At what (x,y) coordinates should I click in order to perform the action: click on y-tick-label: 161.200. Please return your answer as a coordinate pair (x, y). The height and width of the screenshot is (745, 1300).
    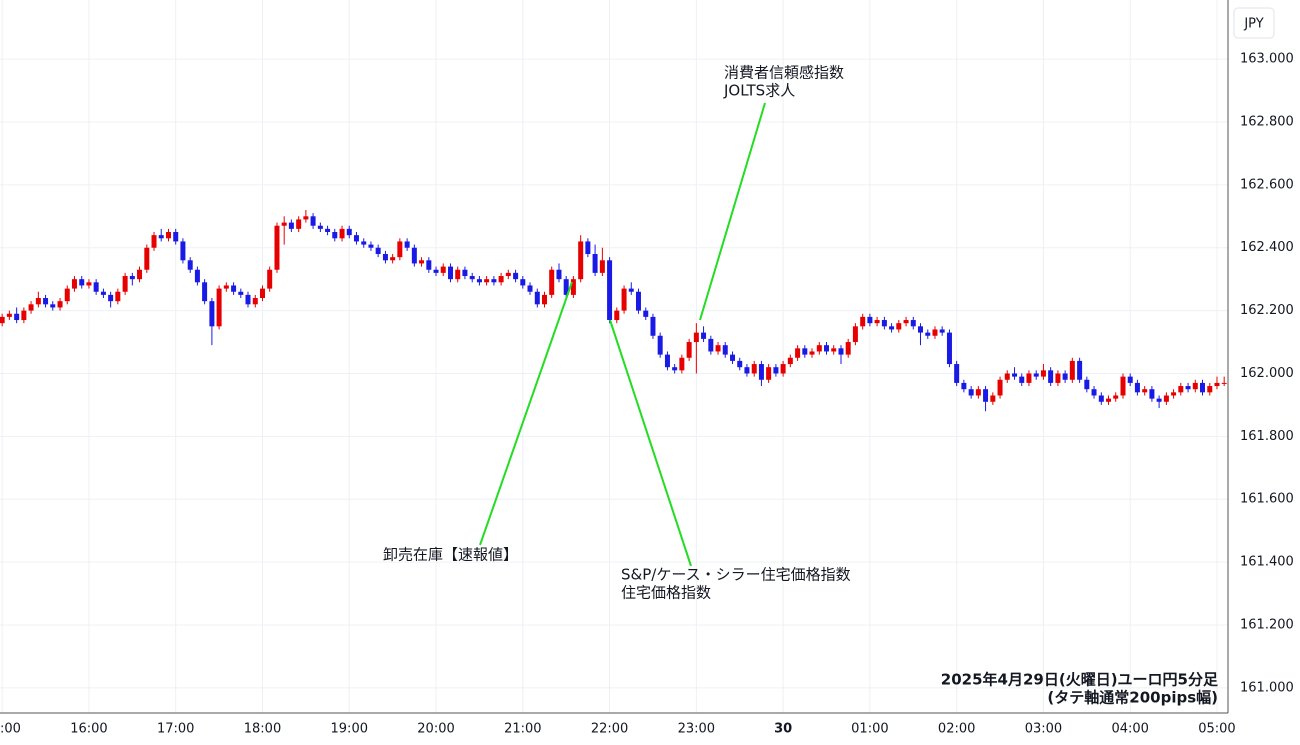
    Looking at the image, I should click on (1267, 624).